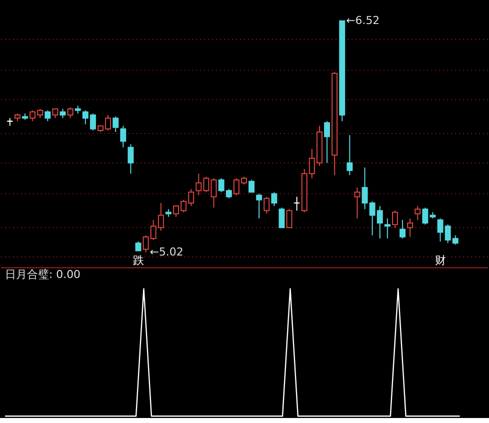 This screenshot has width=489, height=423. Describe the element at coordinates (42, 275) in the screenshot. I see `chart-title: 日月合璧: 0.00` at that location.